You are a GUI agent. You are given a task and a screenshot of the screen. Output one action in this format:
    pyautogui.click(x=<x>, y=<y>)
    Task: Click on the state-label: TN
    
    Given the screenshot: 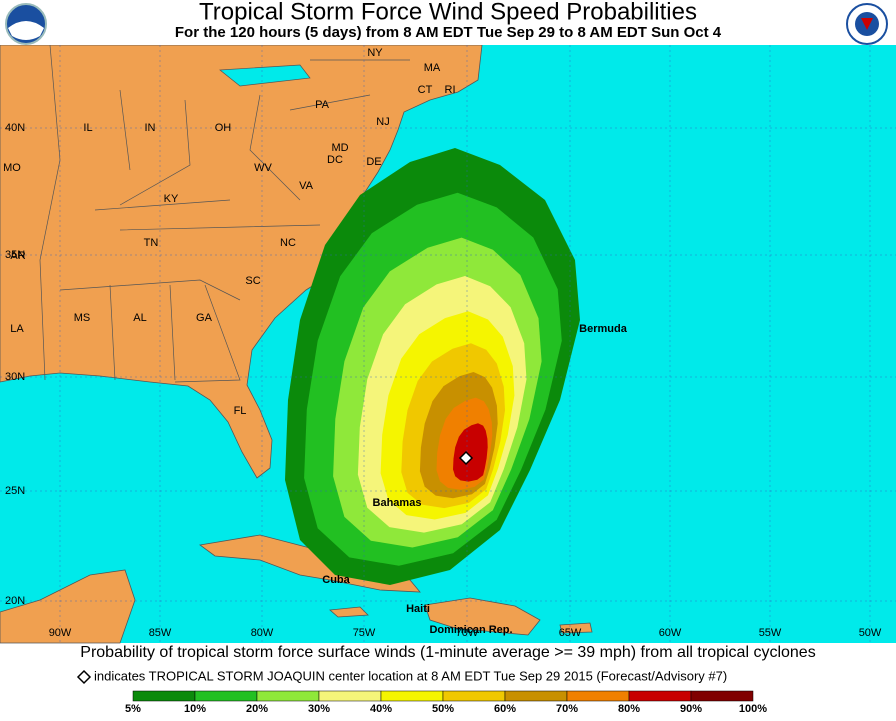 What is the action you would take?
    pyautogui.click(x=151, y=243)
    